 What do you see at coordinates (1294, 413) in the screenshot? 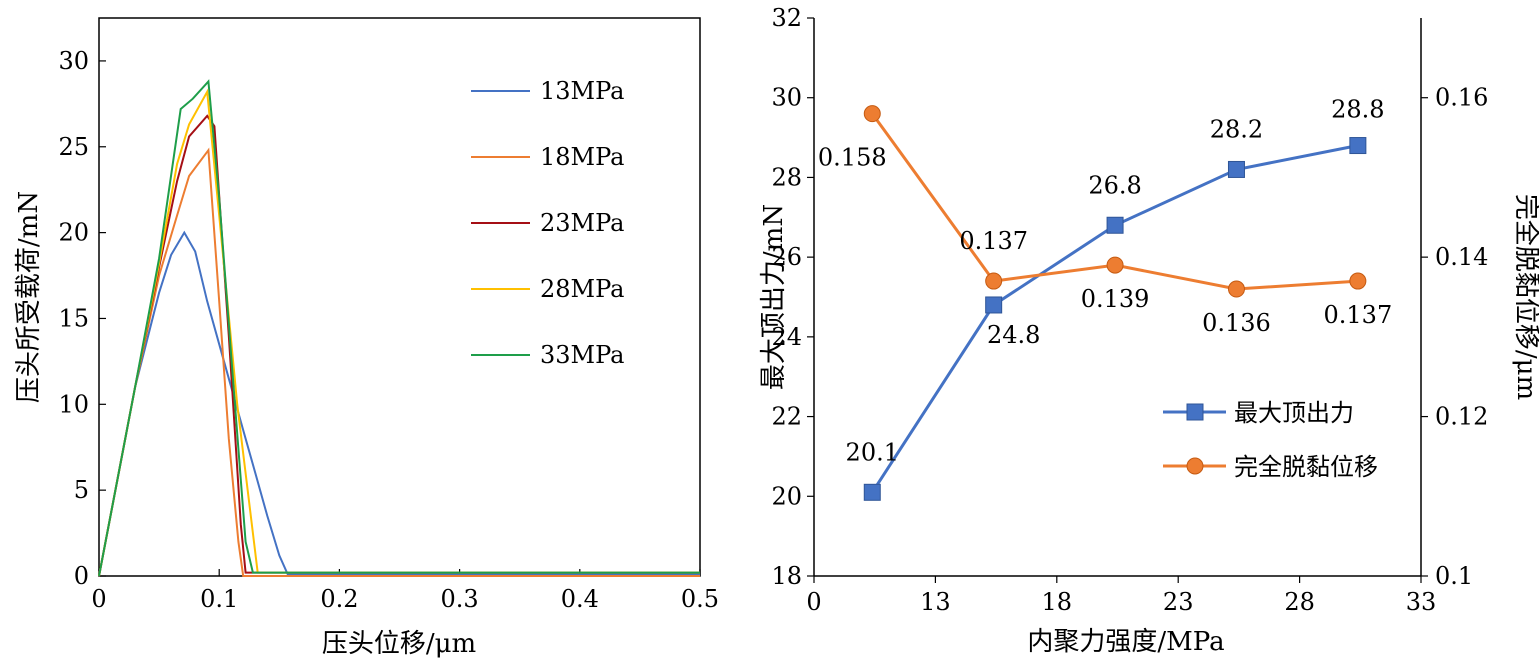
I see `right-legend-label: 最大顶出力` at bounding box center [1294, 413].